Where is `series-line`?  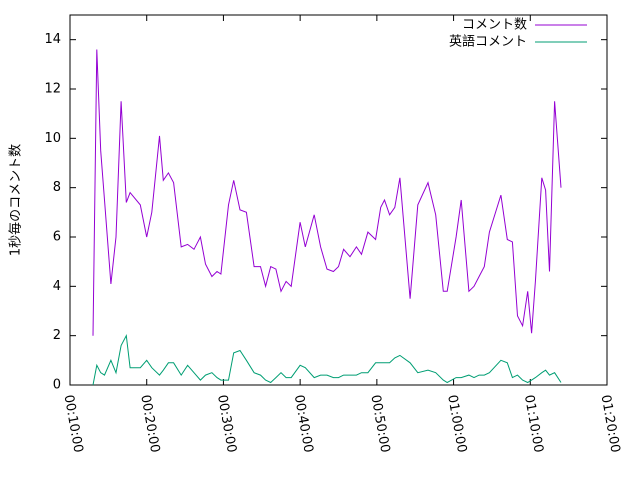 series-line is located at coordinates (327, 360).